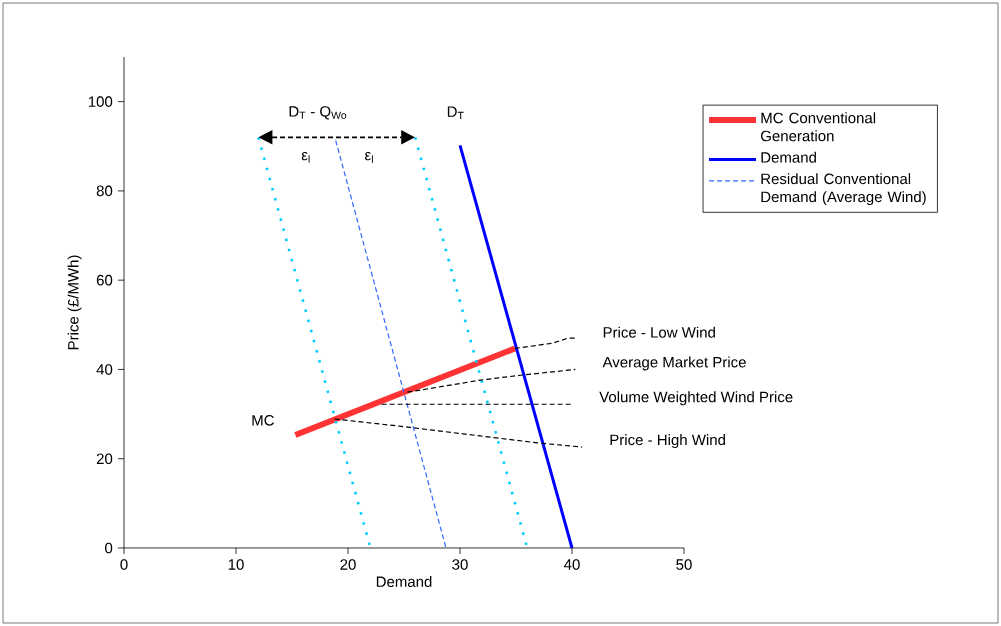  What do you see at coordinates (236, 564) in the screenshot?
I see `x-tick-label: 10` at bounding box center [236, 564].